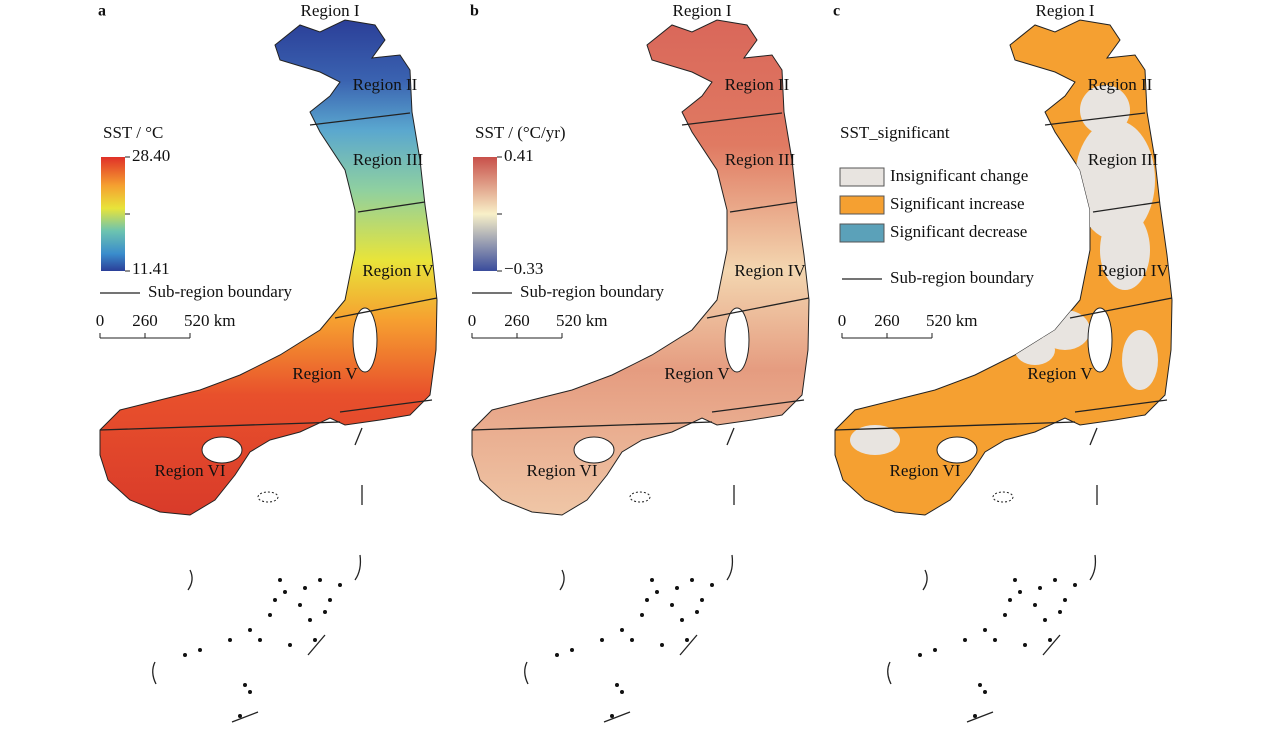 The width and height of the screenshot is (1268, 732). Describe the element at coordinates (519, 155) in the screenshot. I see `colorbar-max: 0.41` at that location.